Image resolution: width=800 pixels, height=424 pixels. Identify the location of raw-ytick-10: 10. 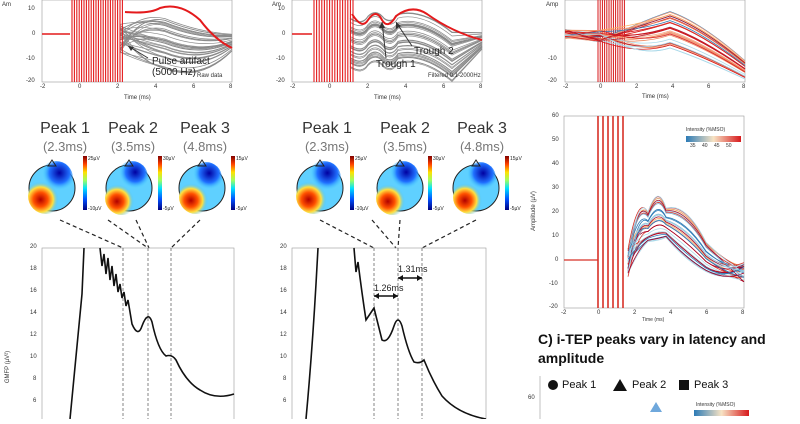
(31, 9).